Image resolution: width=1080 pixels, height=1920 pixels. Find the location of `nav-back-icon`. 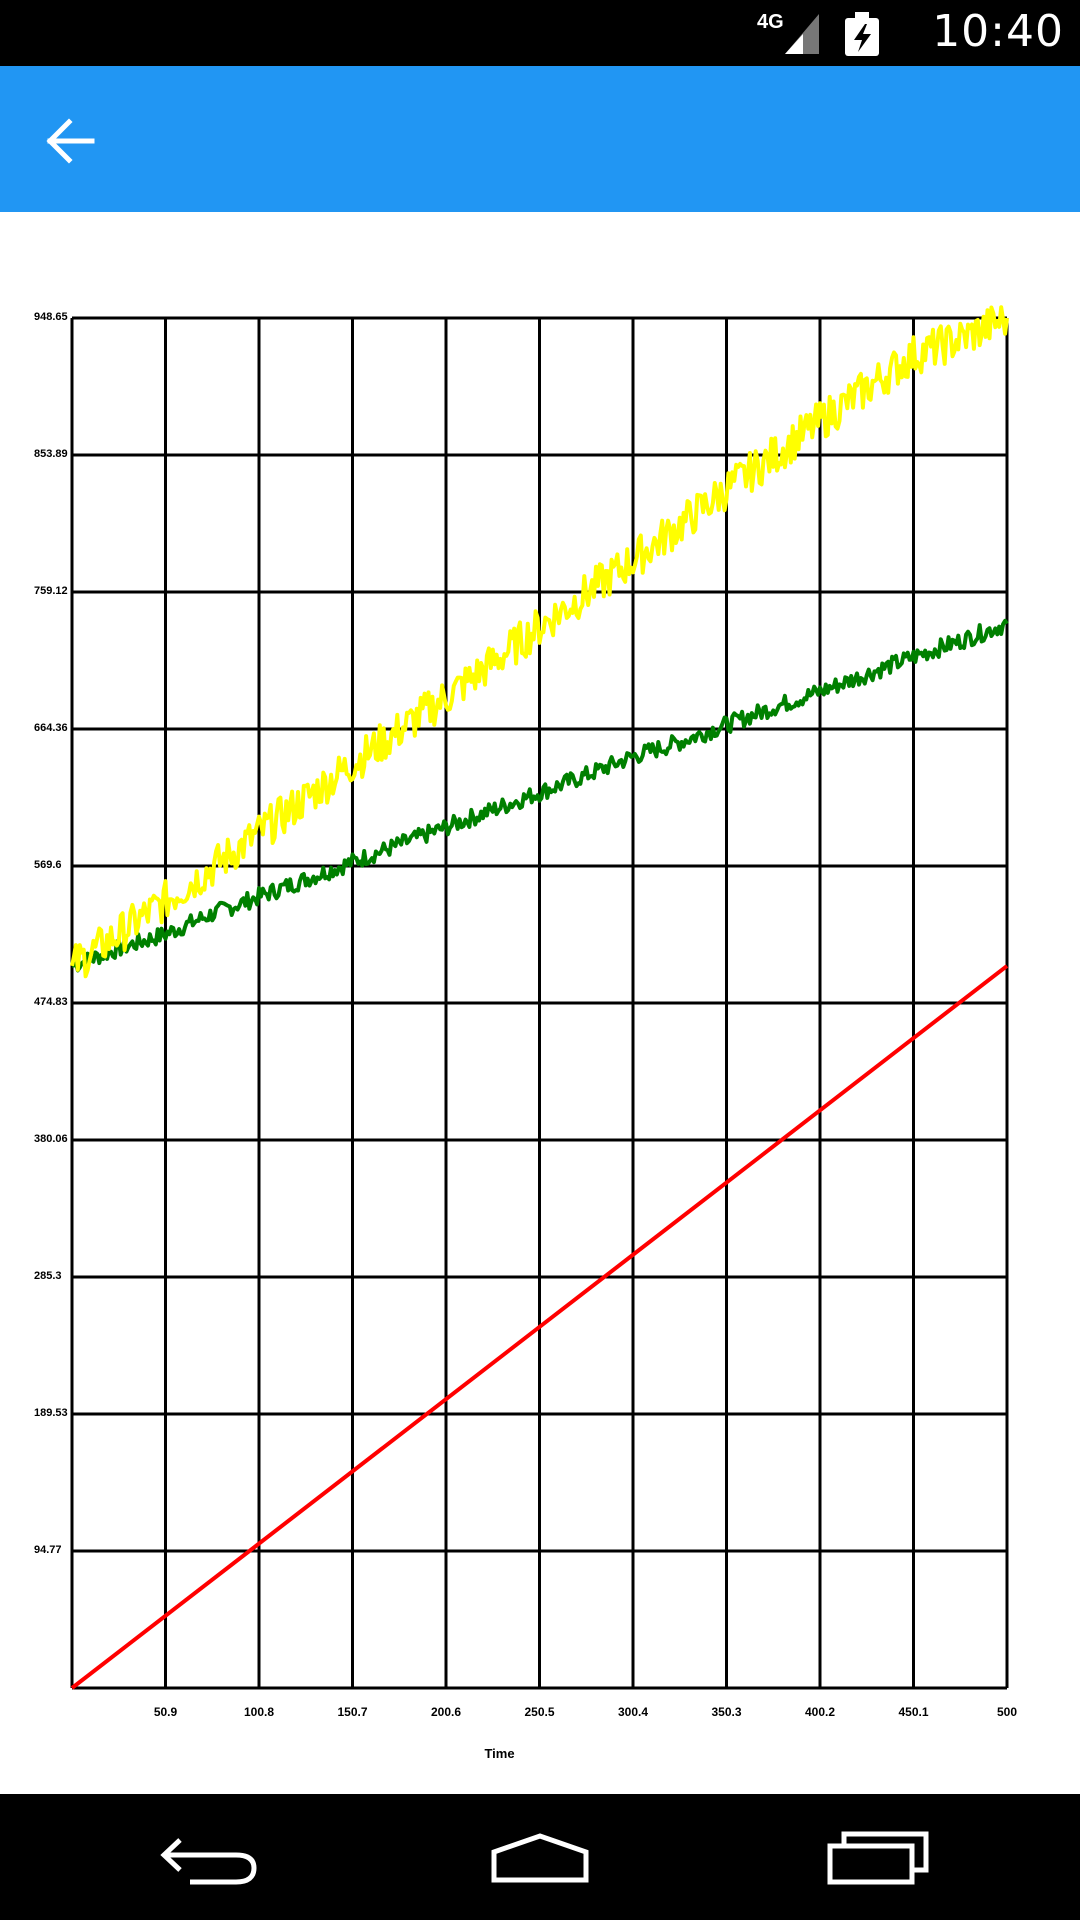

nav-back-icon is located at coordinates (208, 1861).